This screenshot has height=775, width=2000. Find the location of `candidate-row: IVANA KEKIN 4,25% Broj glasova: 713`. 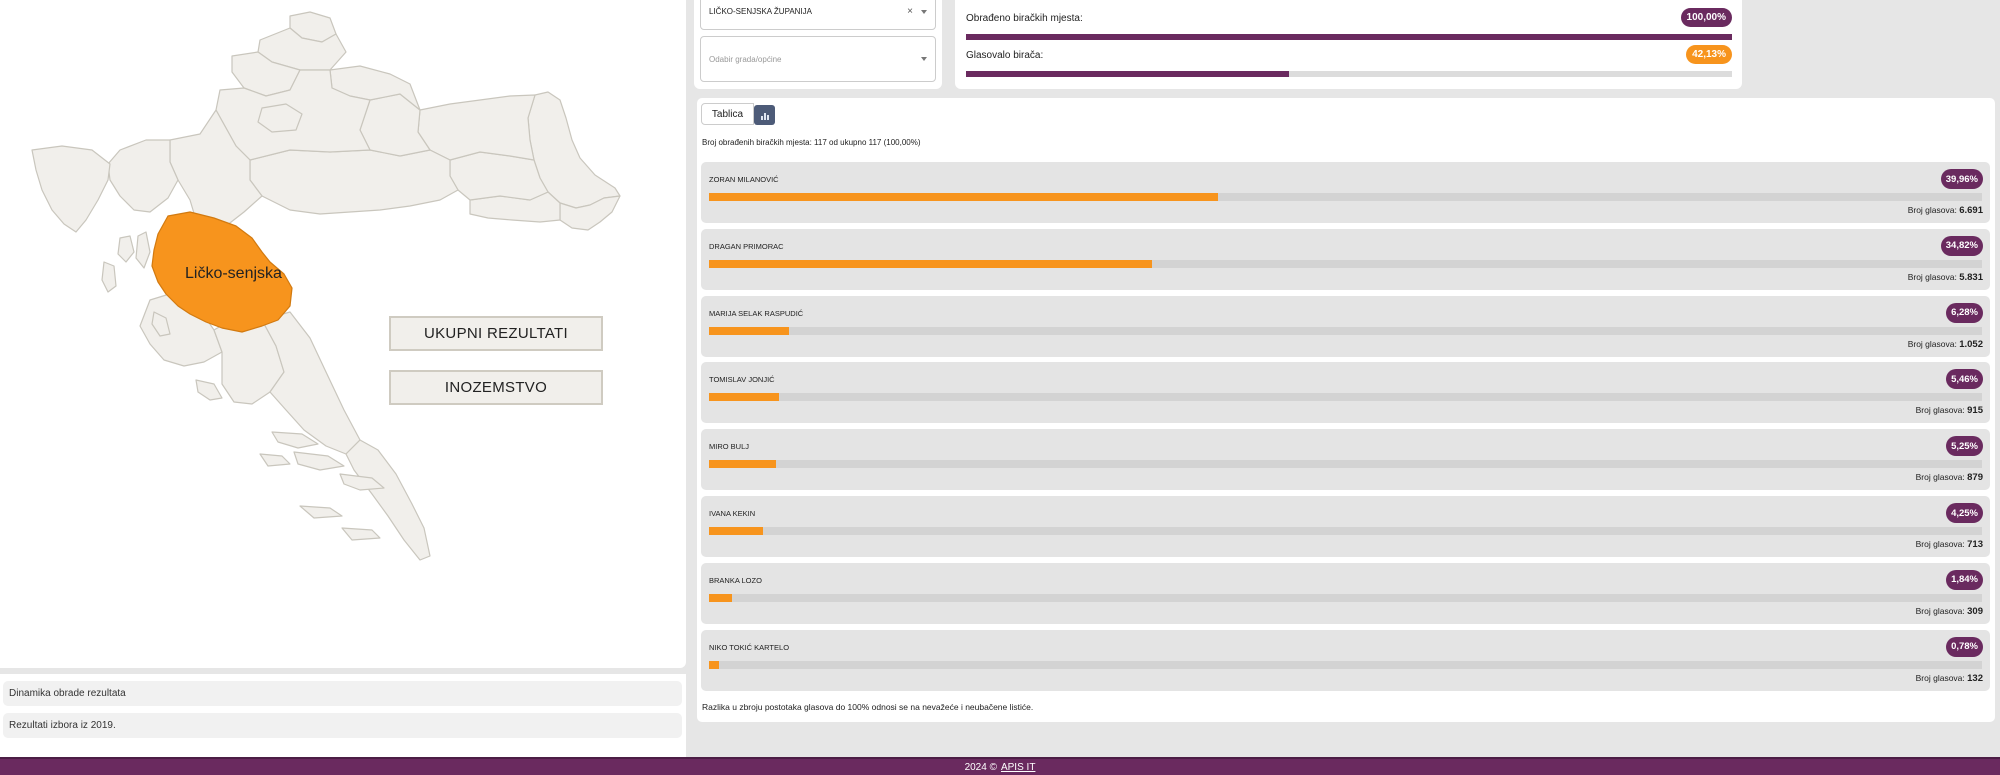

candidate-row: IVANA KEKIN 4,25% Broj glasova: 713 is located at coordinates (1345, 526).